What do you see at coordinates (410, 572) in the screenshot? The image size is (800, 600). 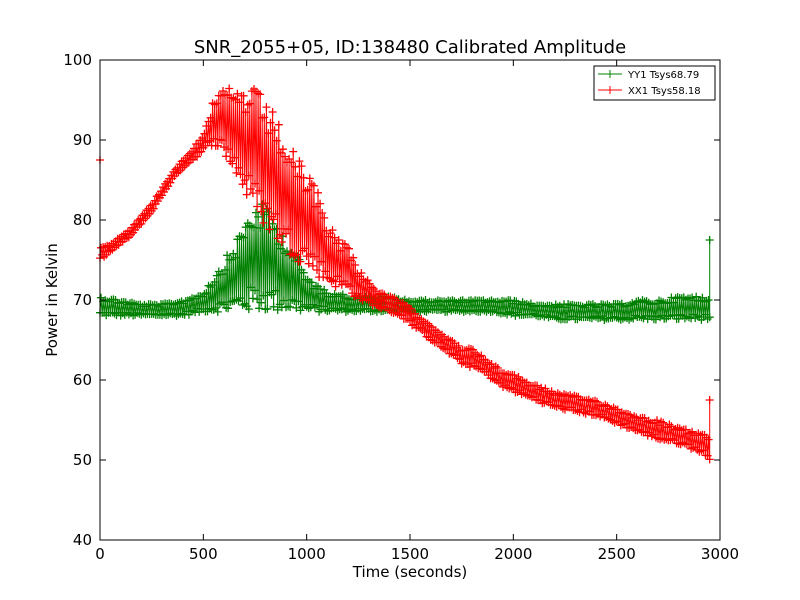 I see `x-axis-label: Time (seconds)` at bounding box center [410, 572].